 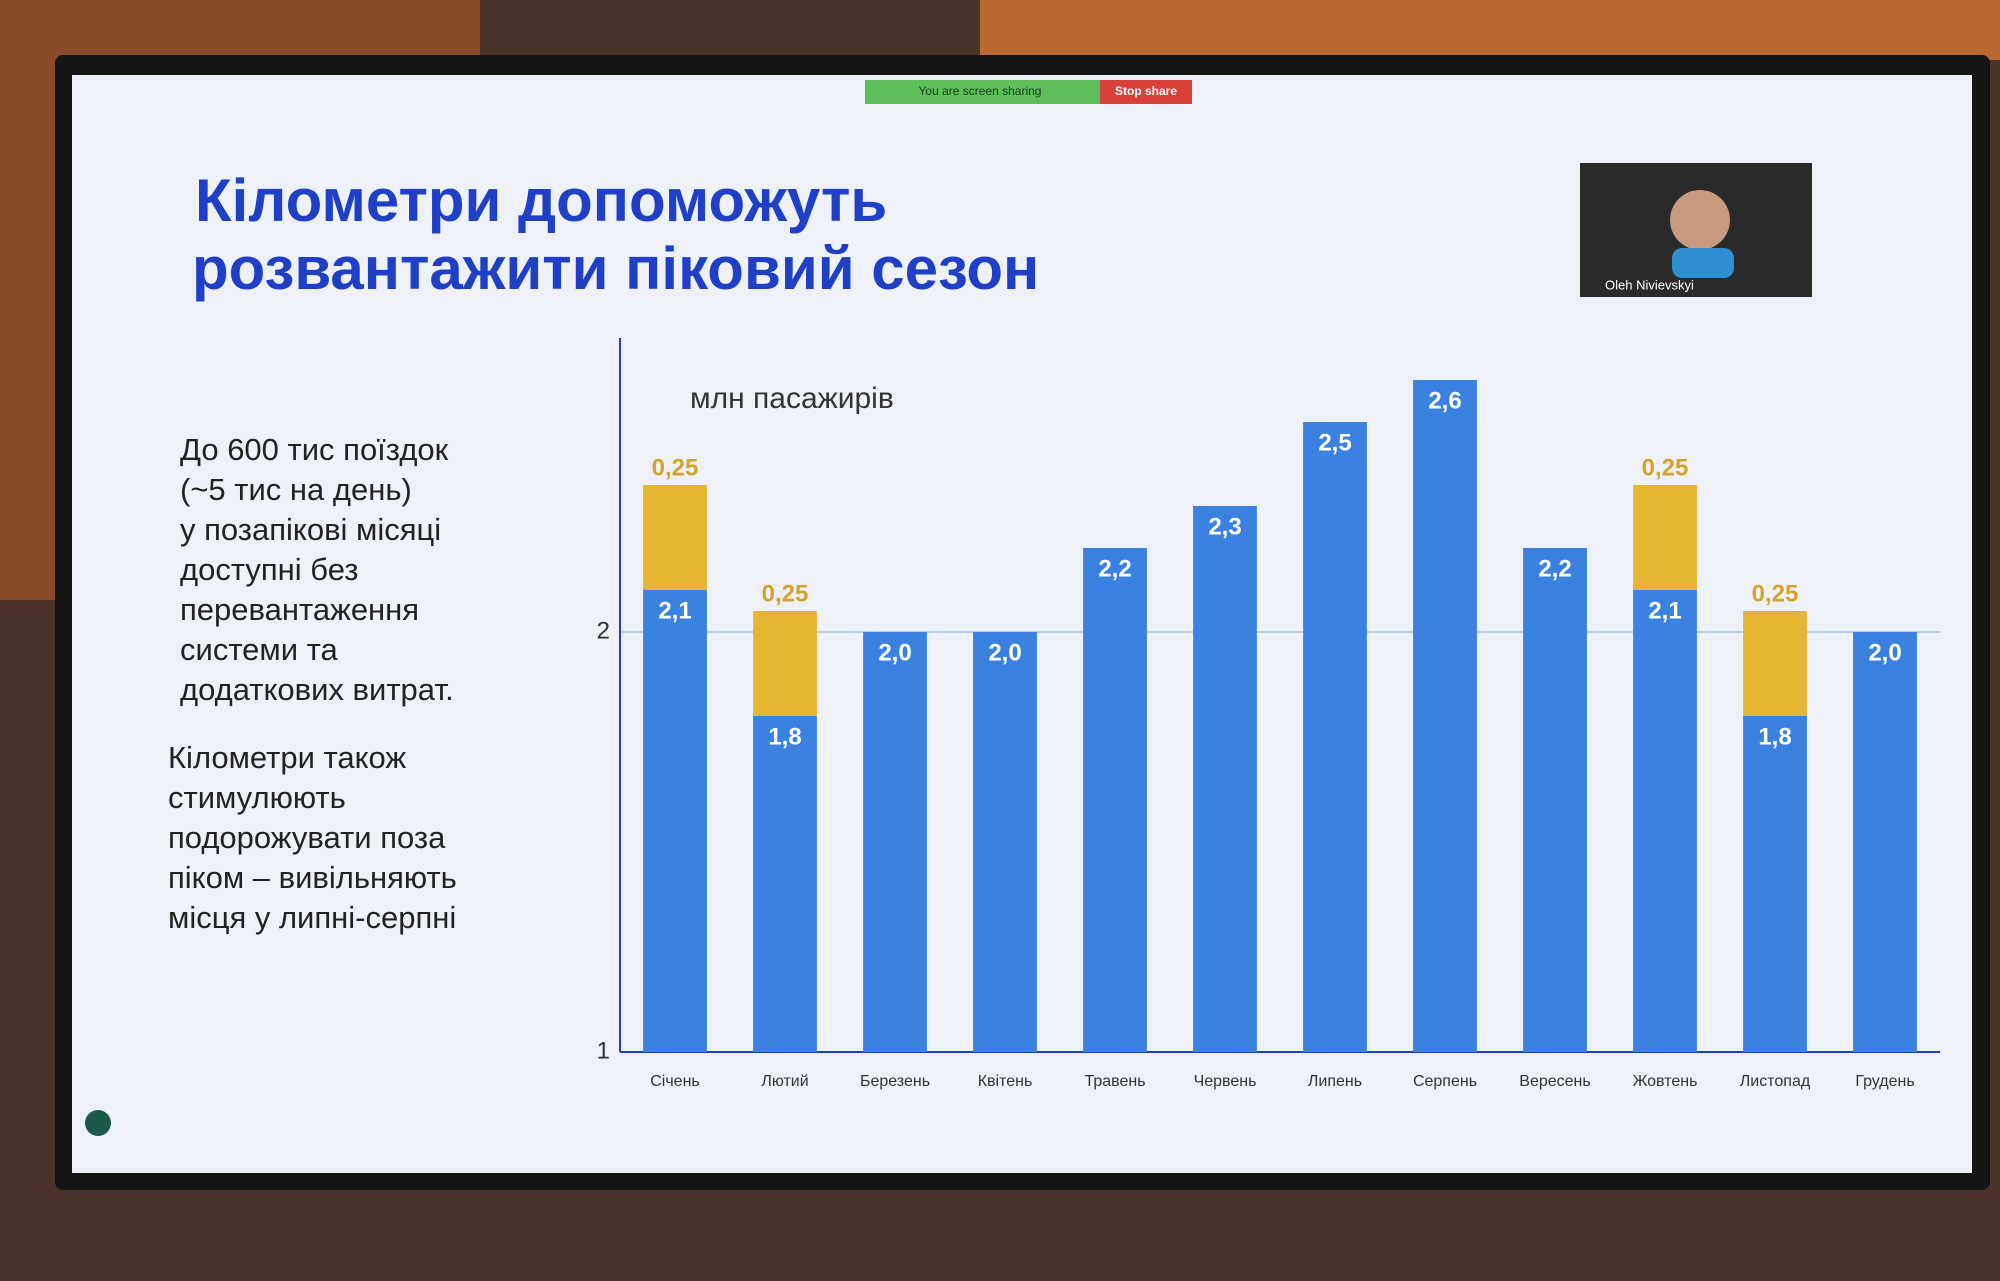 What do you see at coordinates (269, 569) in the screenshot?
I see `body-text: доступні без` at bounding box center [269, 569].